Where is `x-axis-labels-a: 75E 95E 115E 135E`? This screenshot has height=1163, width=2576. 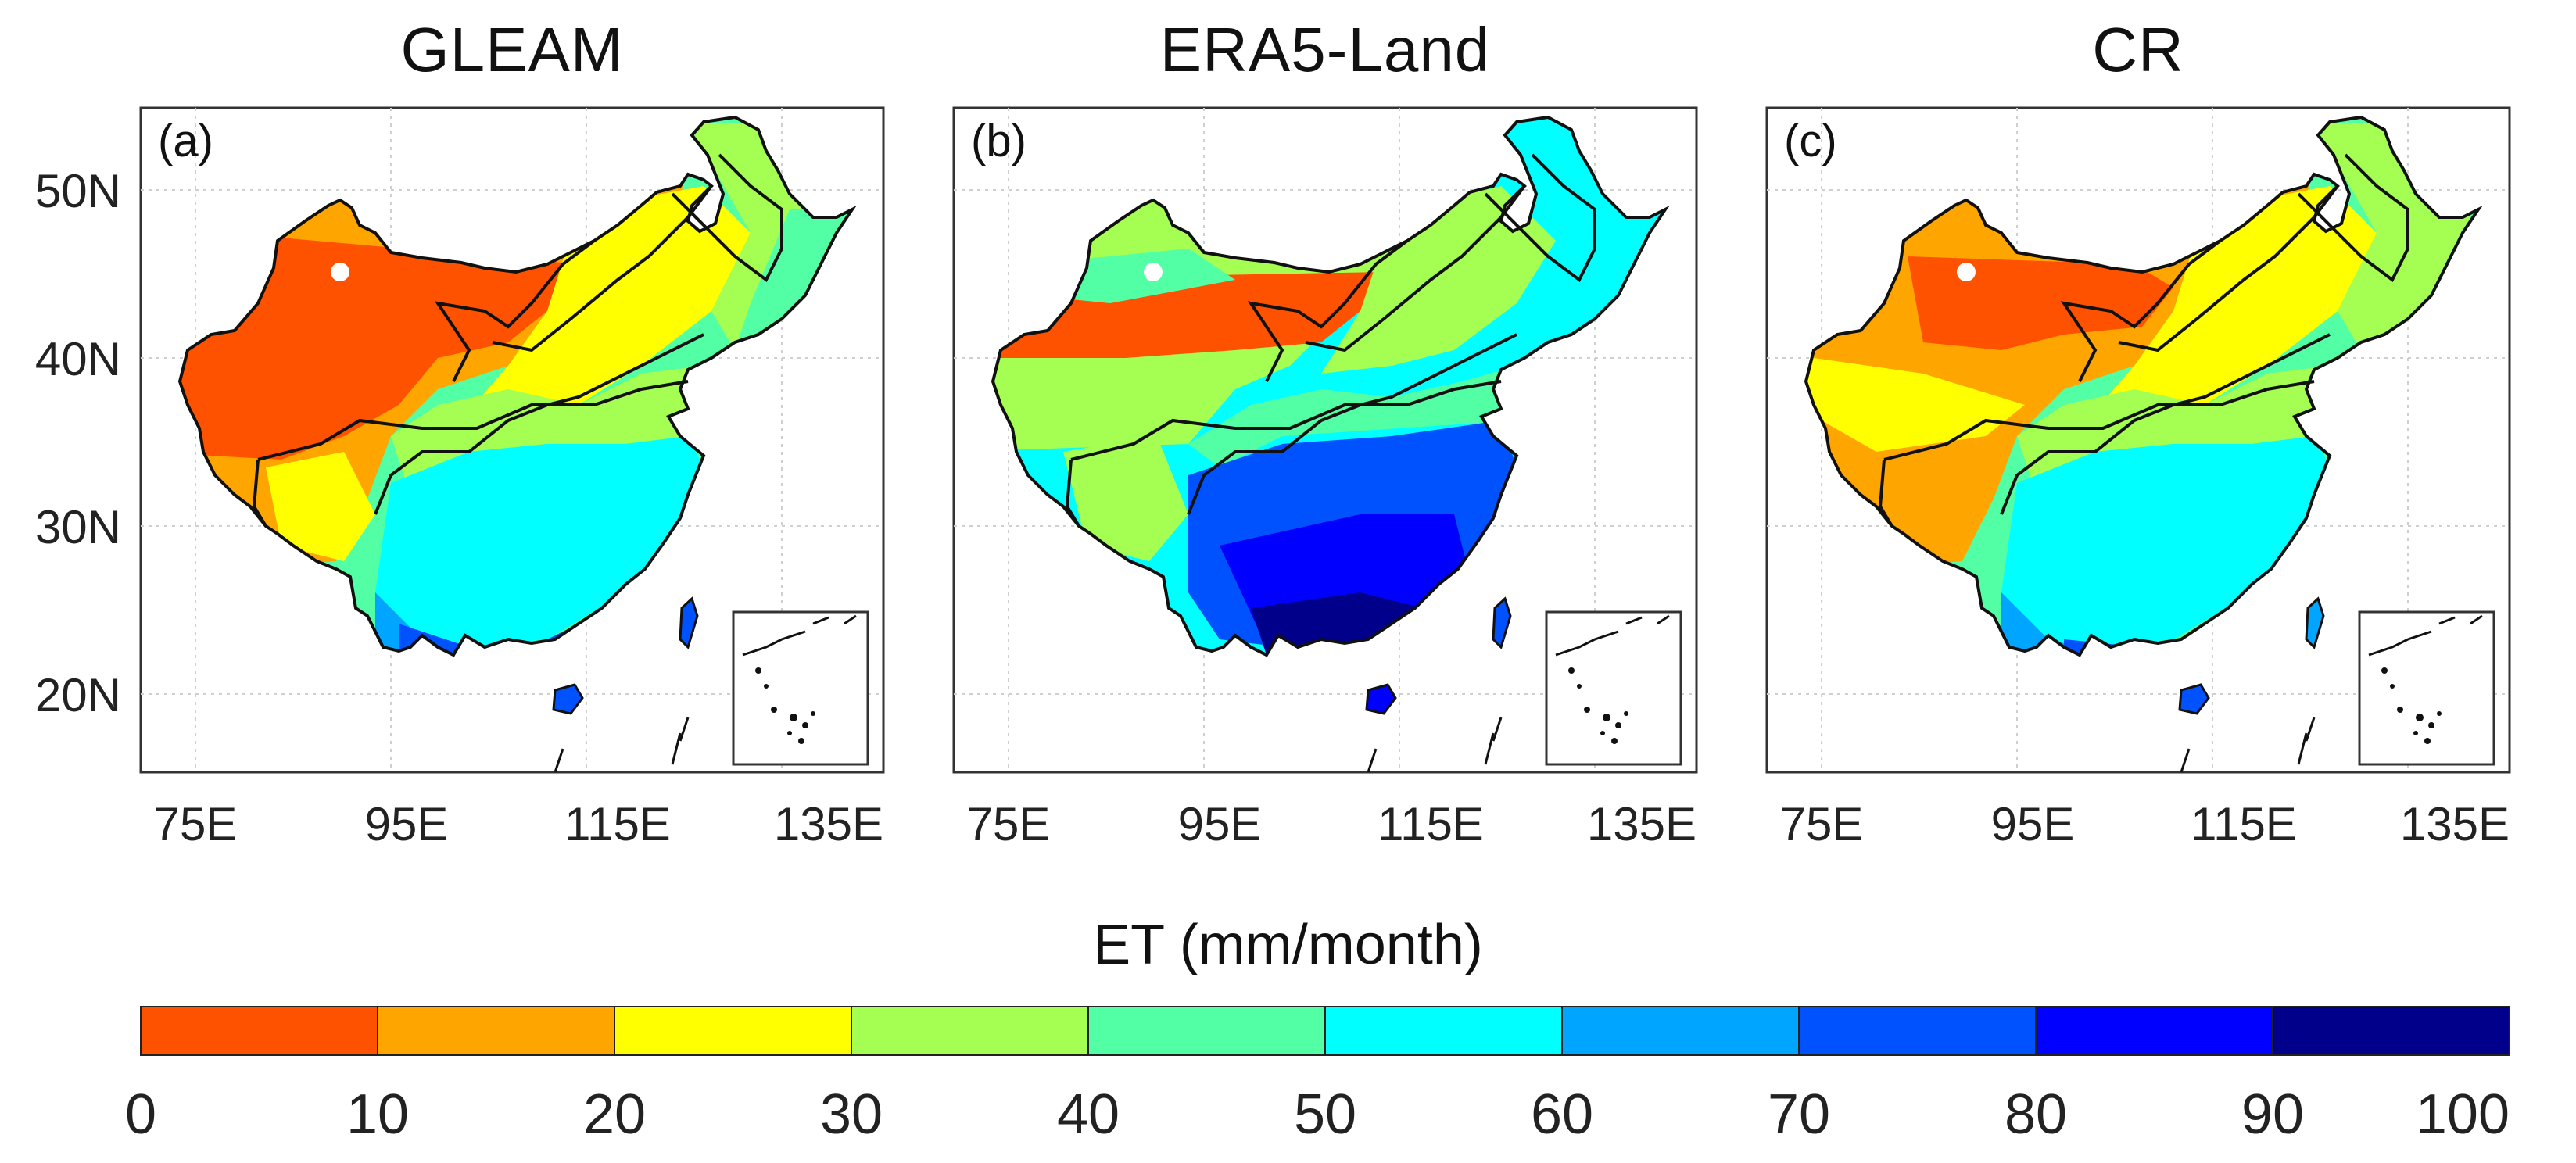
x-axis-labels-a: 75E 95E 115E 135E is located at coordinates (518, 824).